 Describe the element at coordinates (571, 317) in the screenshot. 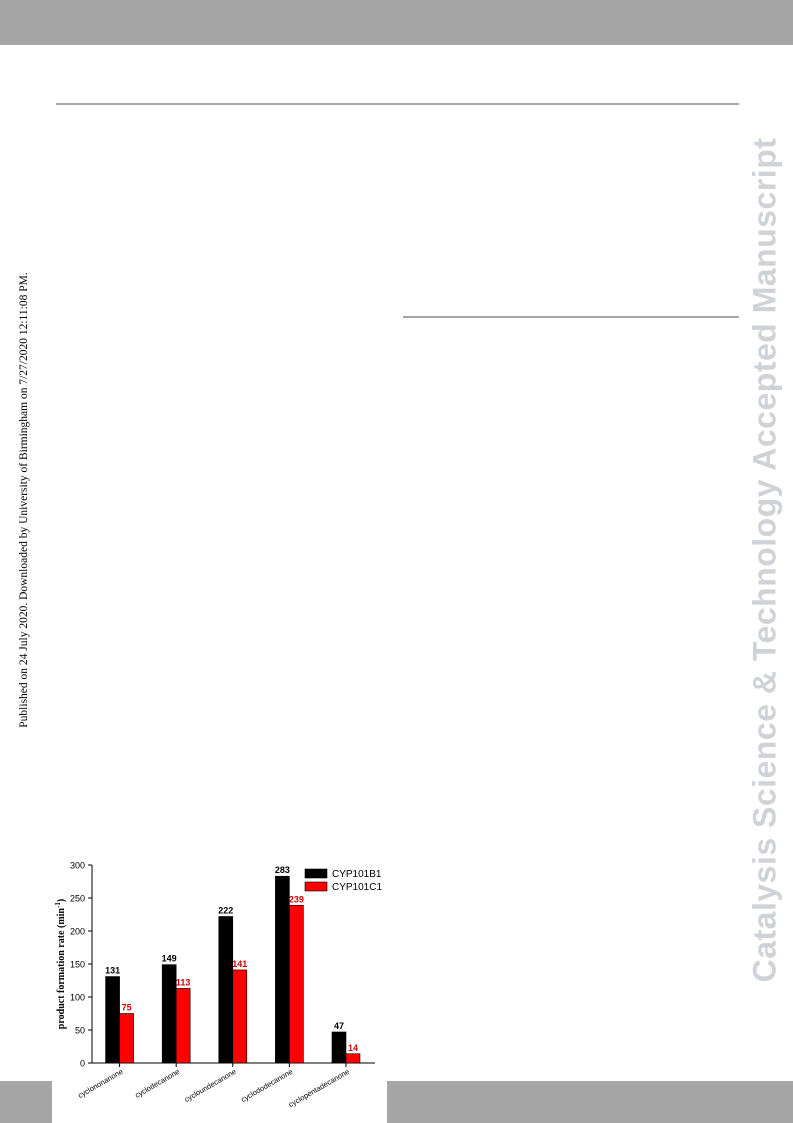

I see `right-column-rule` at that location.